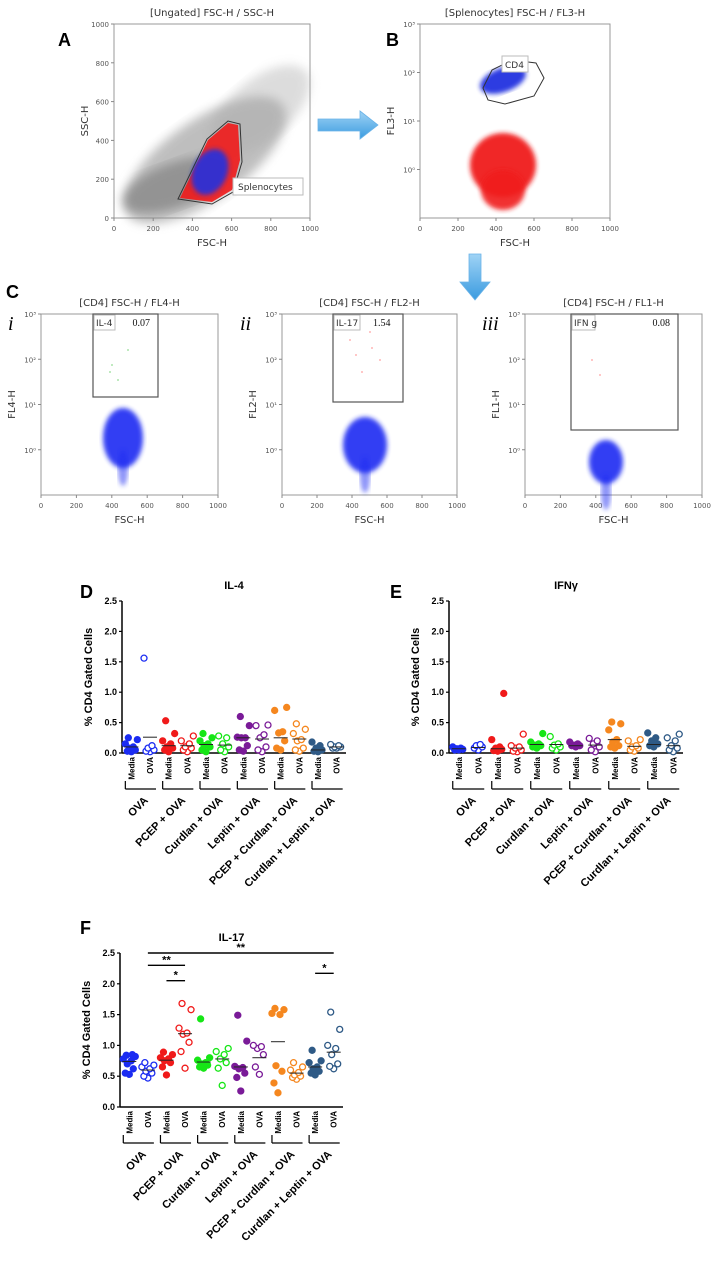  Describe the element at coordinates (351, 506) in the screenshot. I see `x-tick-label: 400` at that location.